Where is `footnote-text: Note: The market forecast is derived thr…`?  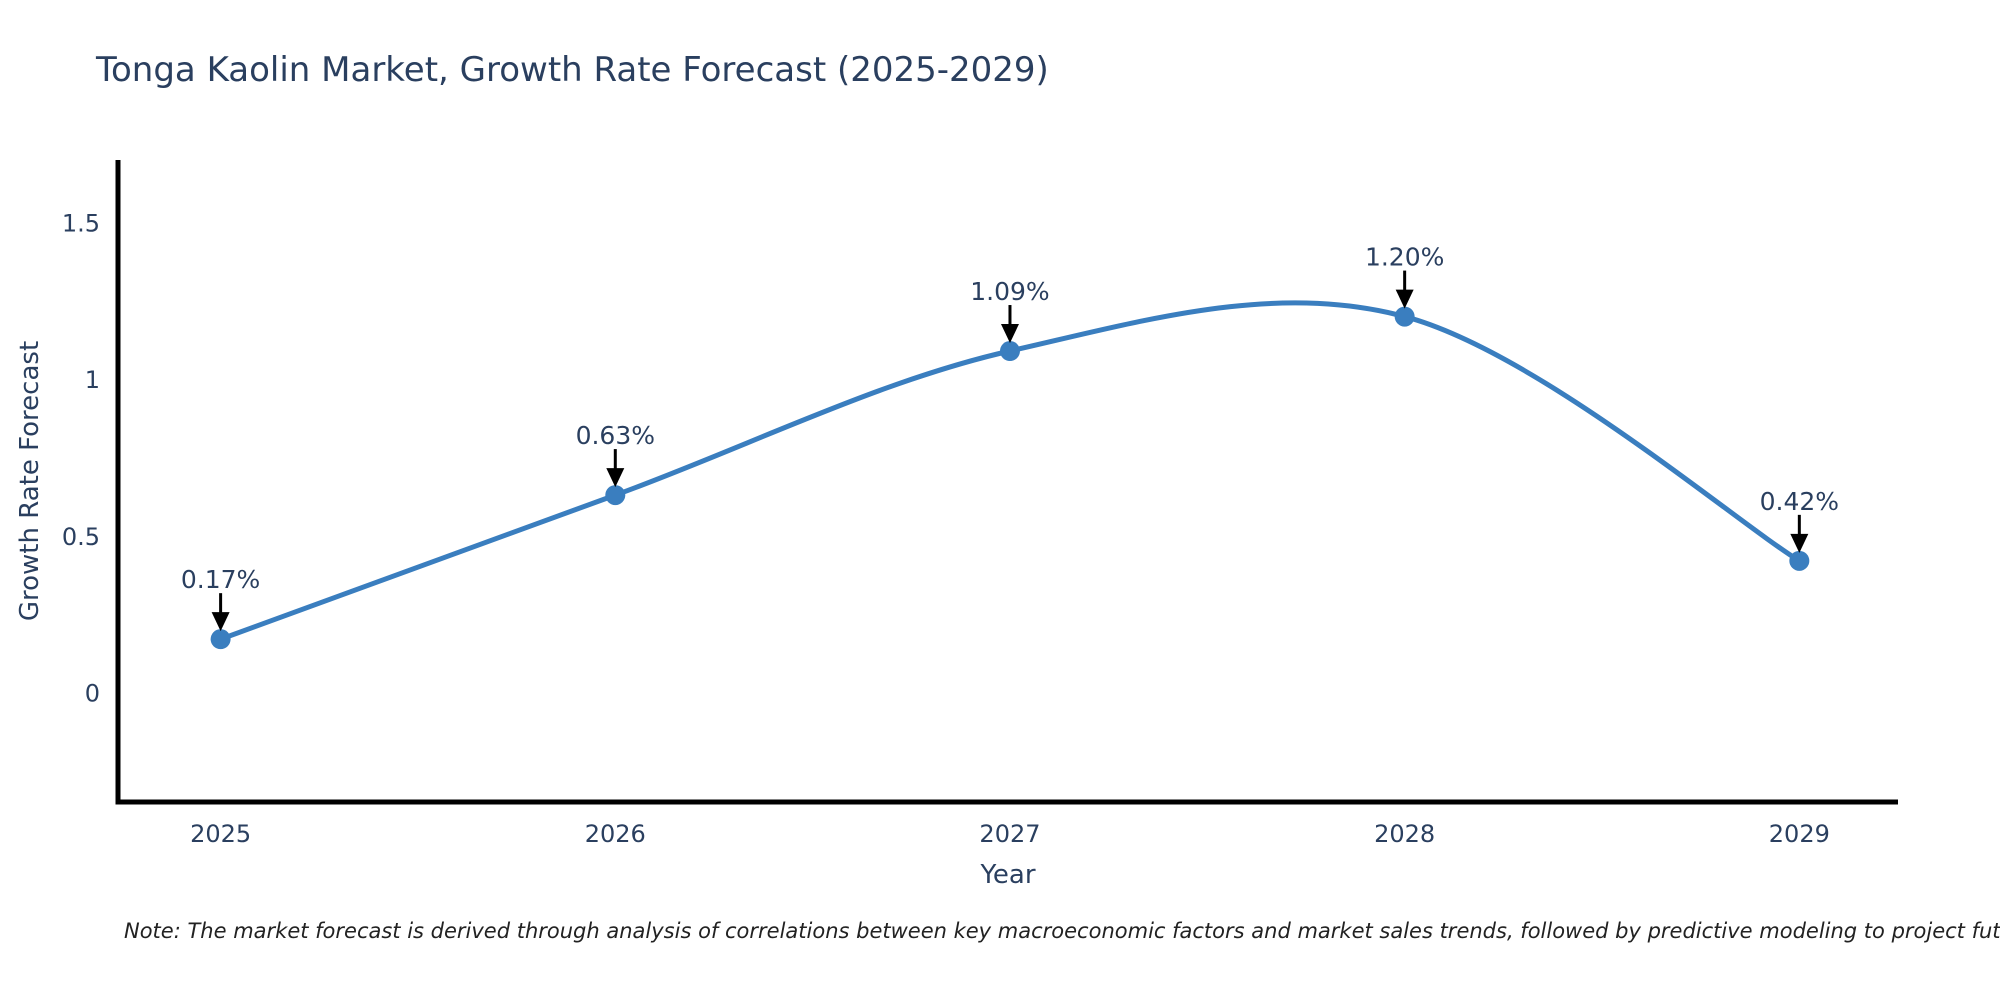 footnote-text: Note: The market forecast is derived thr… is located at coordinates (1062, 931).